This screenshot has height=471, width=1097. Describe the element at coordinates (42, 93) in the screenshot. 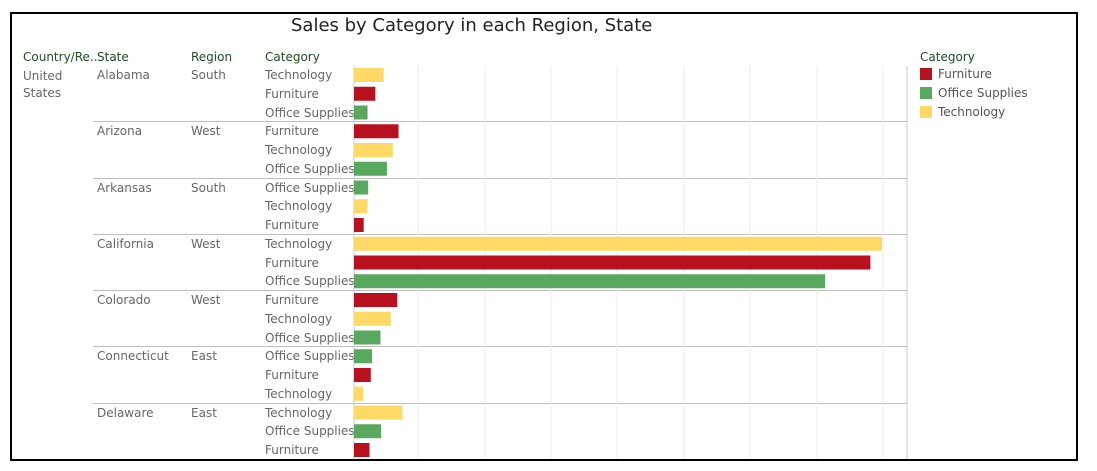

I see `country-line-2: States` at that location.